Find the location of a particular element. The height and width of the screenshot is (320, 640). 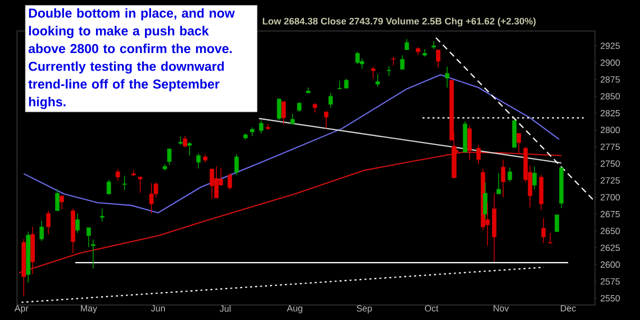

y-tick-label: 2825 is located at coordinates (610, 113).